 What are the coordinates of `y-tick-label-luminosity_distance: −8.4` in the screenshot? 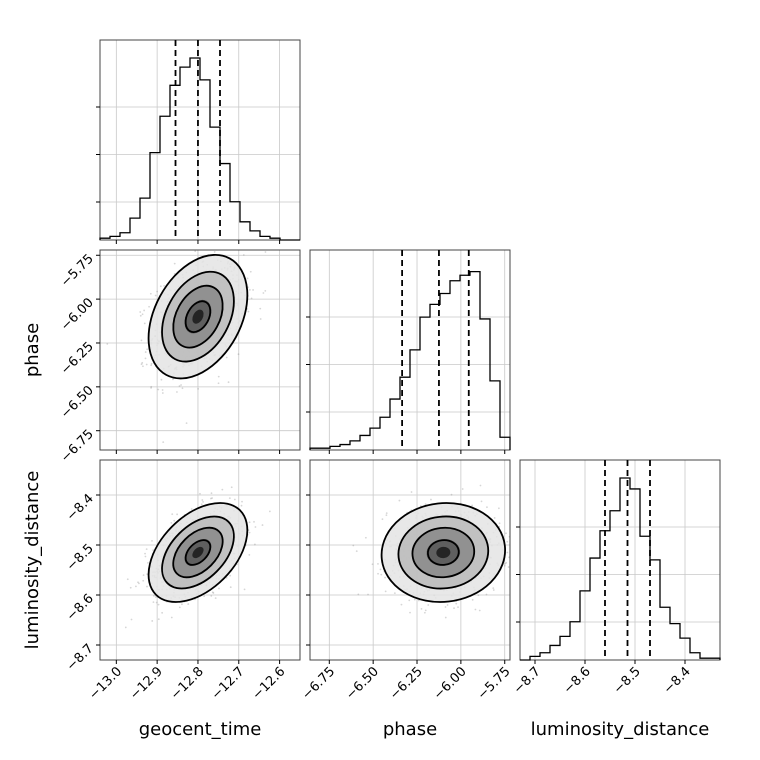 It's located at (80, 507).